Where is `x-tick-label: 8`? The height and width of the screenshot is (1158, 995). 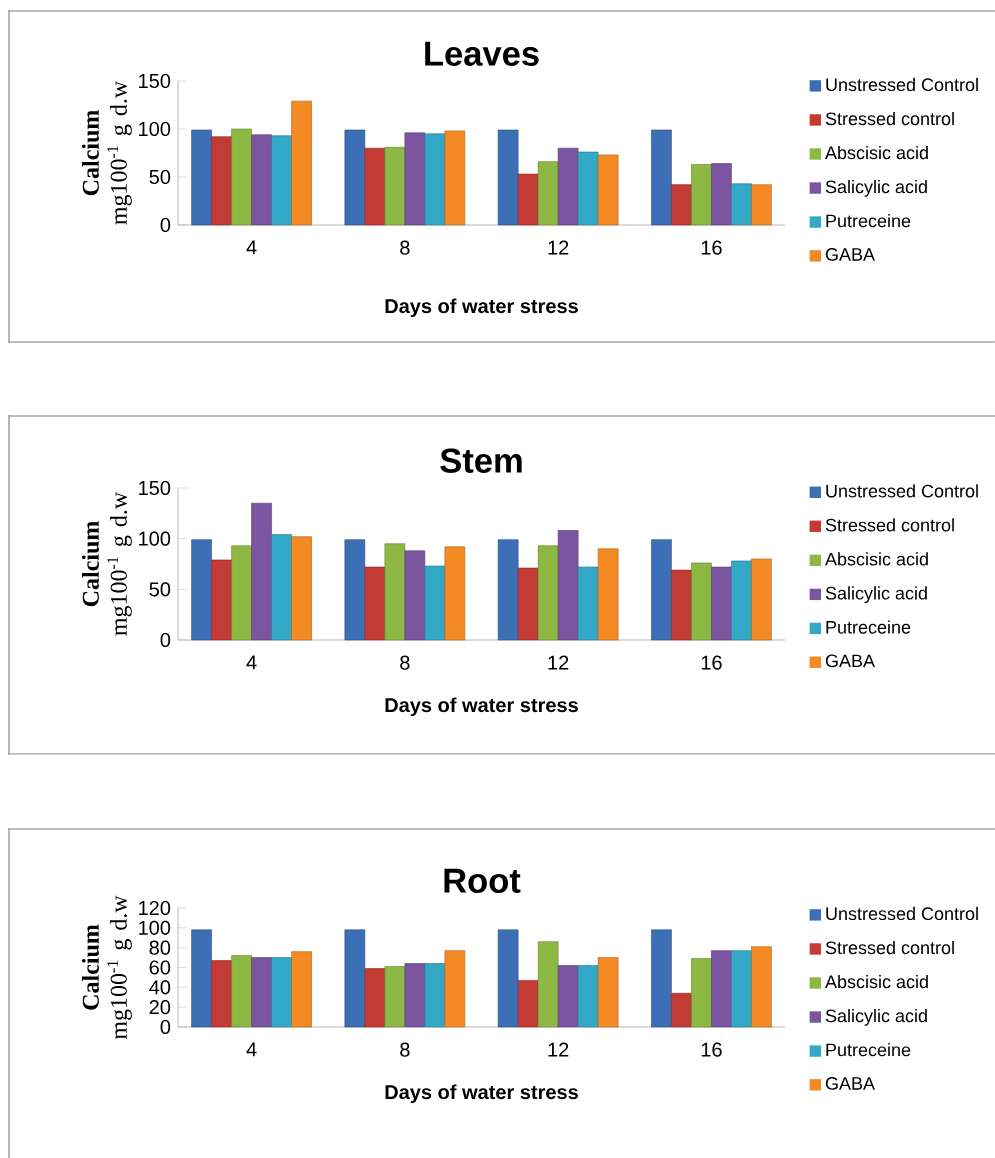 x-tick-label: 8 is located at coordinates (405, 247).